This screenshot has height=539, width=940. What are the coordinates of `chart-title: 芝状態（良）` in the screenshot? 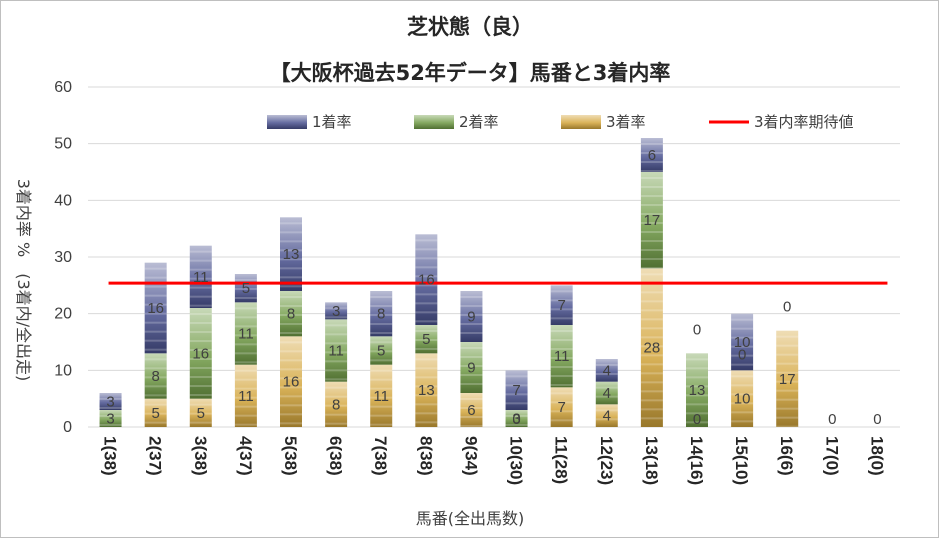 It's located at (470, 27).